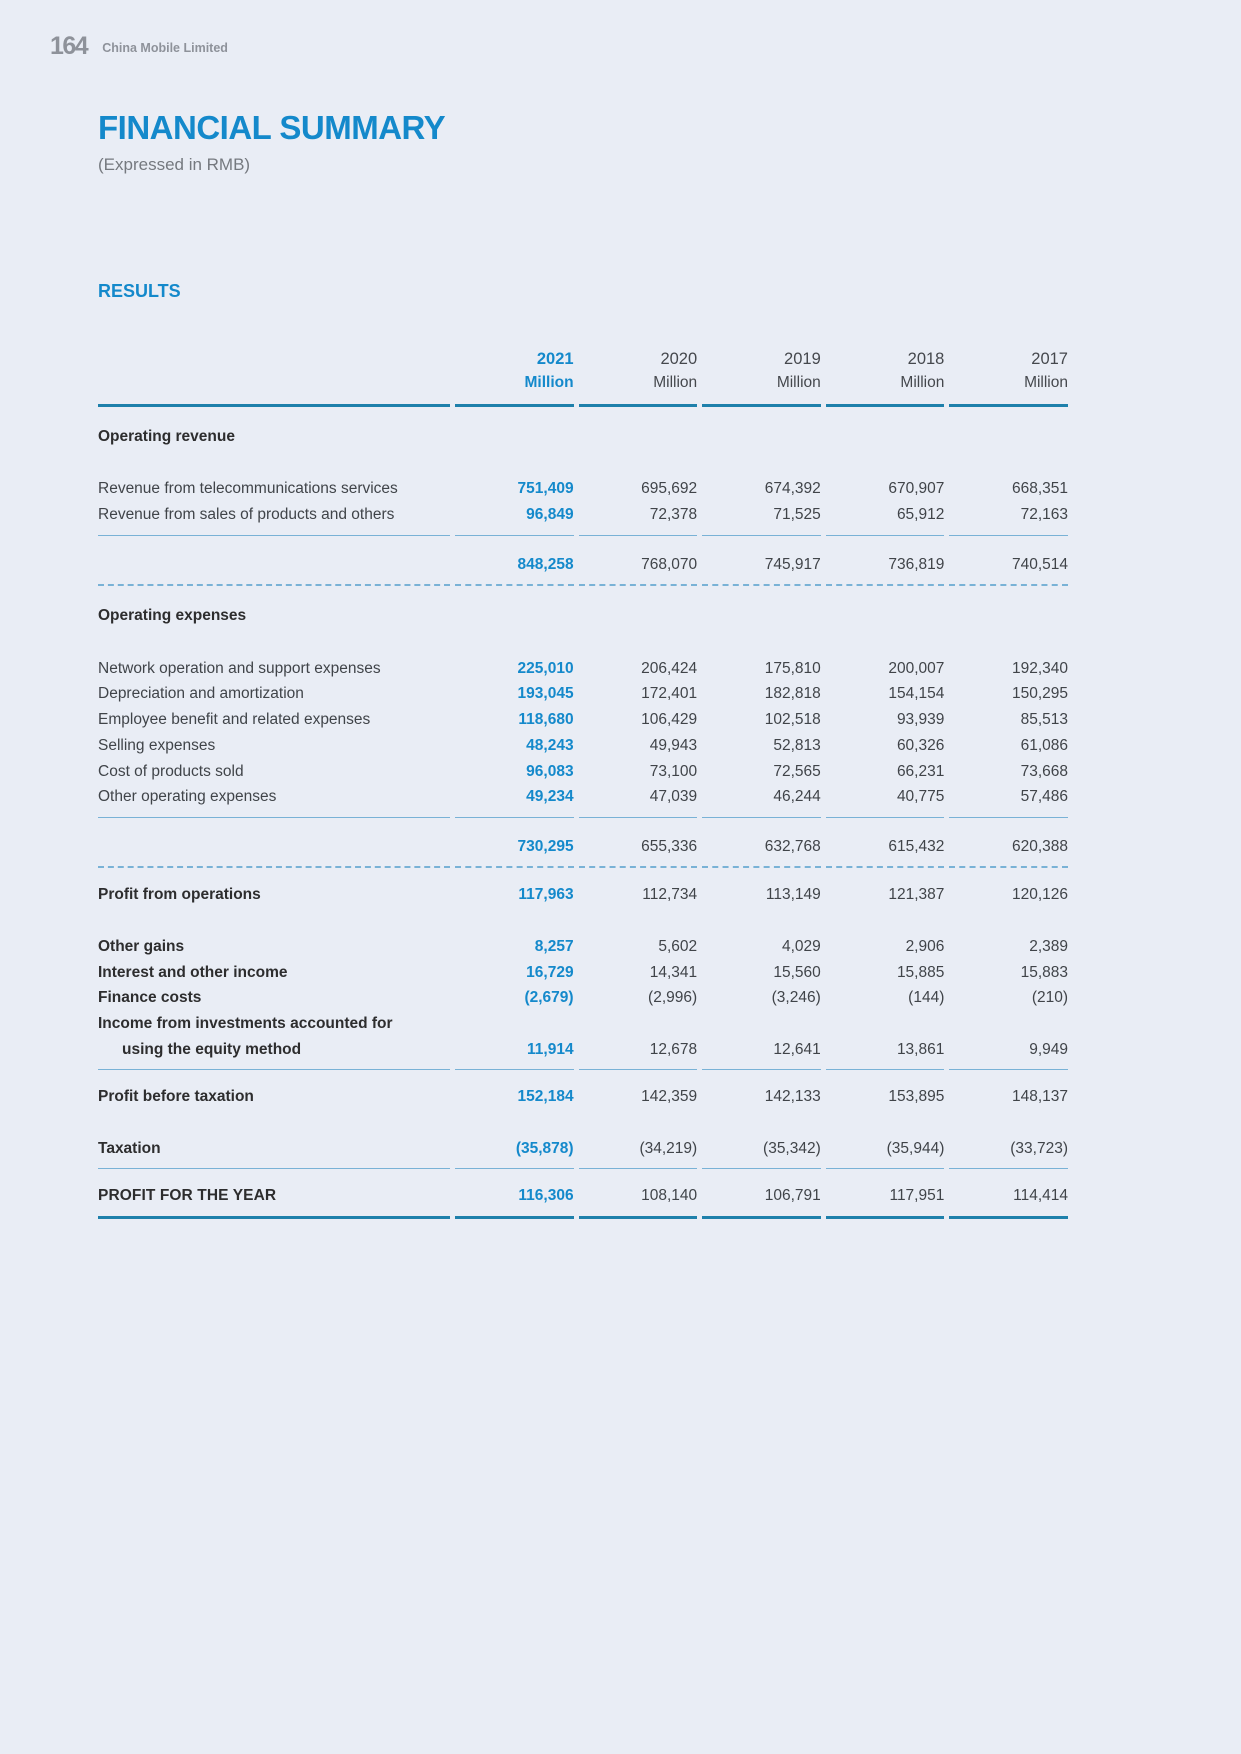 The height and width of the screenshot is (1754, 1241). Describe the element at coordinates (274, 1194) in the screenshot. I see `row-label: PROFIT FOR THE YEAR` at that location.